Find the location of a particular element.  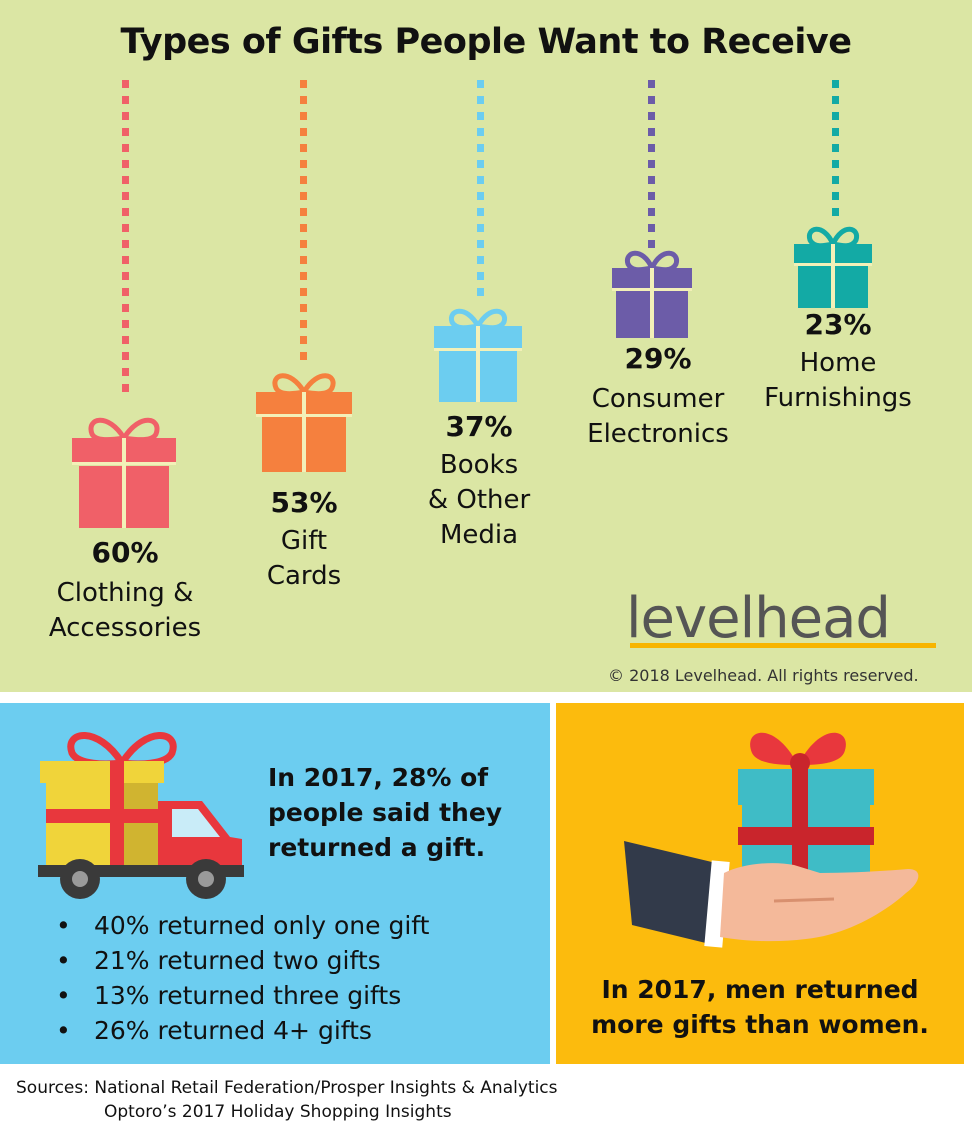

brand-logo: levelhead is located at coordinates (758, 618).